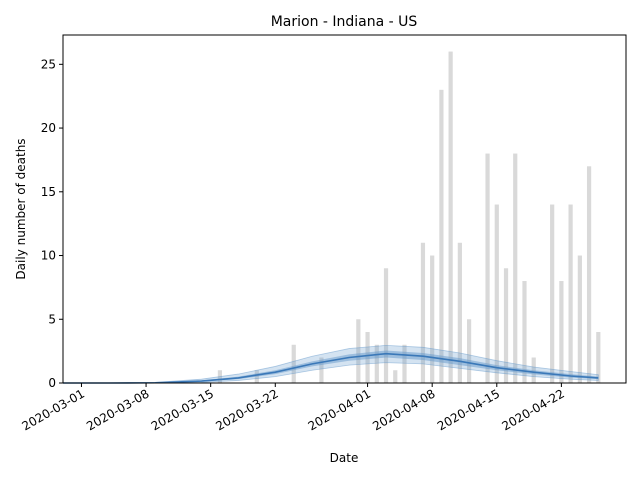 The image size is (640, 480). I want to click on x-tick-label: 2020-04-15, so click(468, 409).